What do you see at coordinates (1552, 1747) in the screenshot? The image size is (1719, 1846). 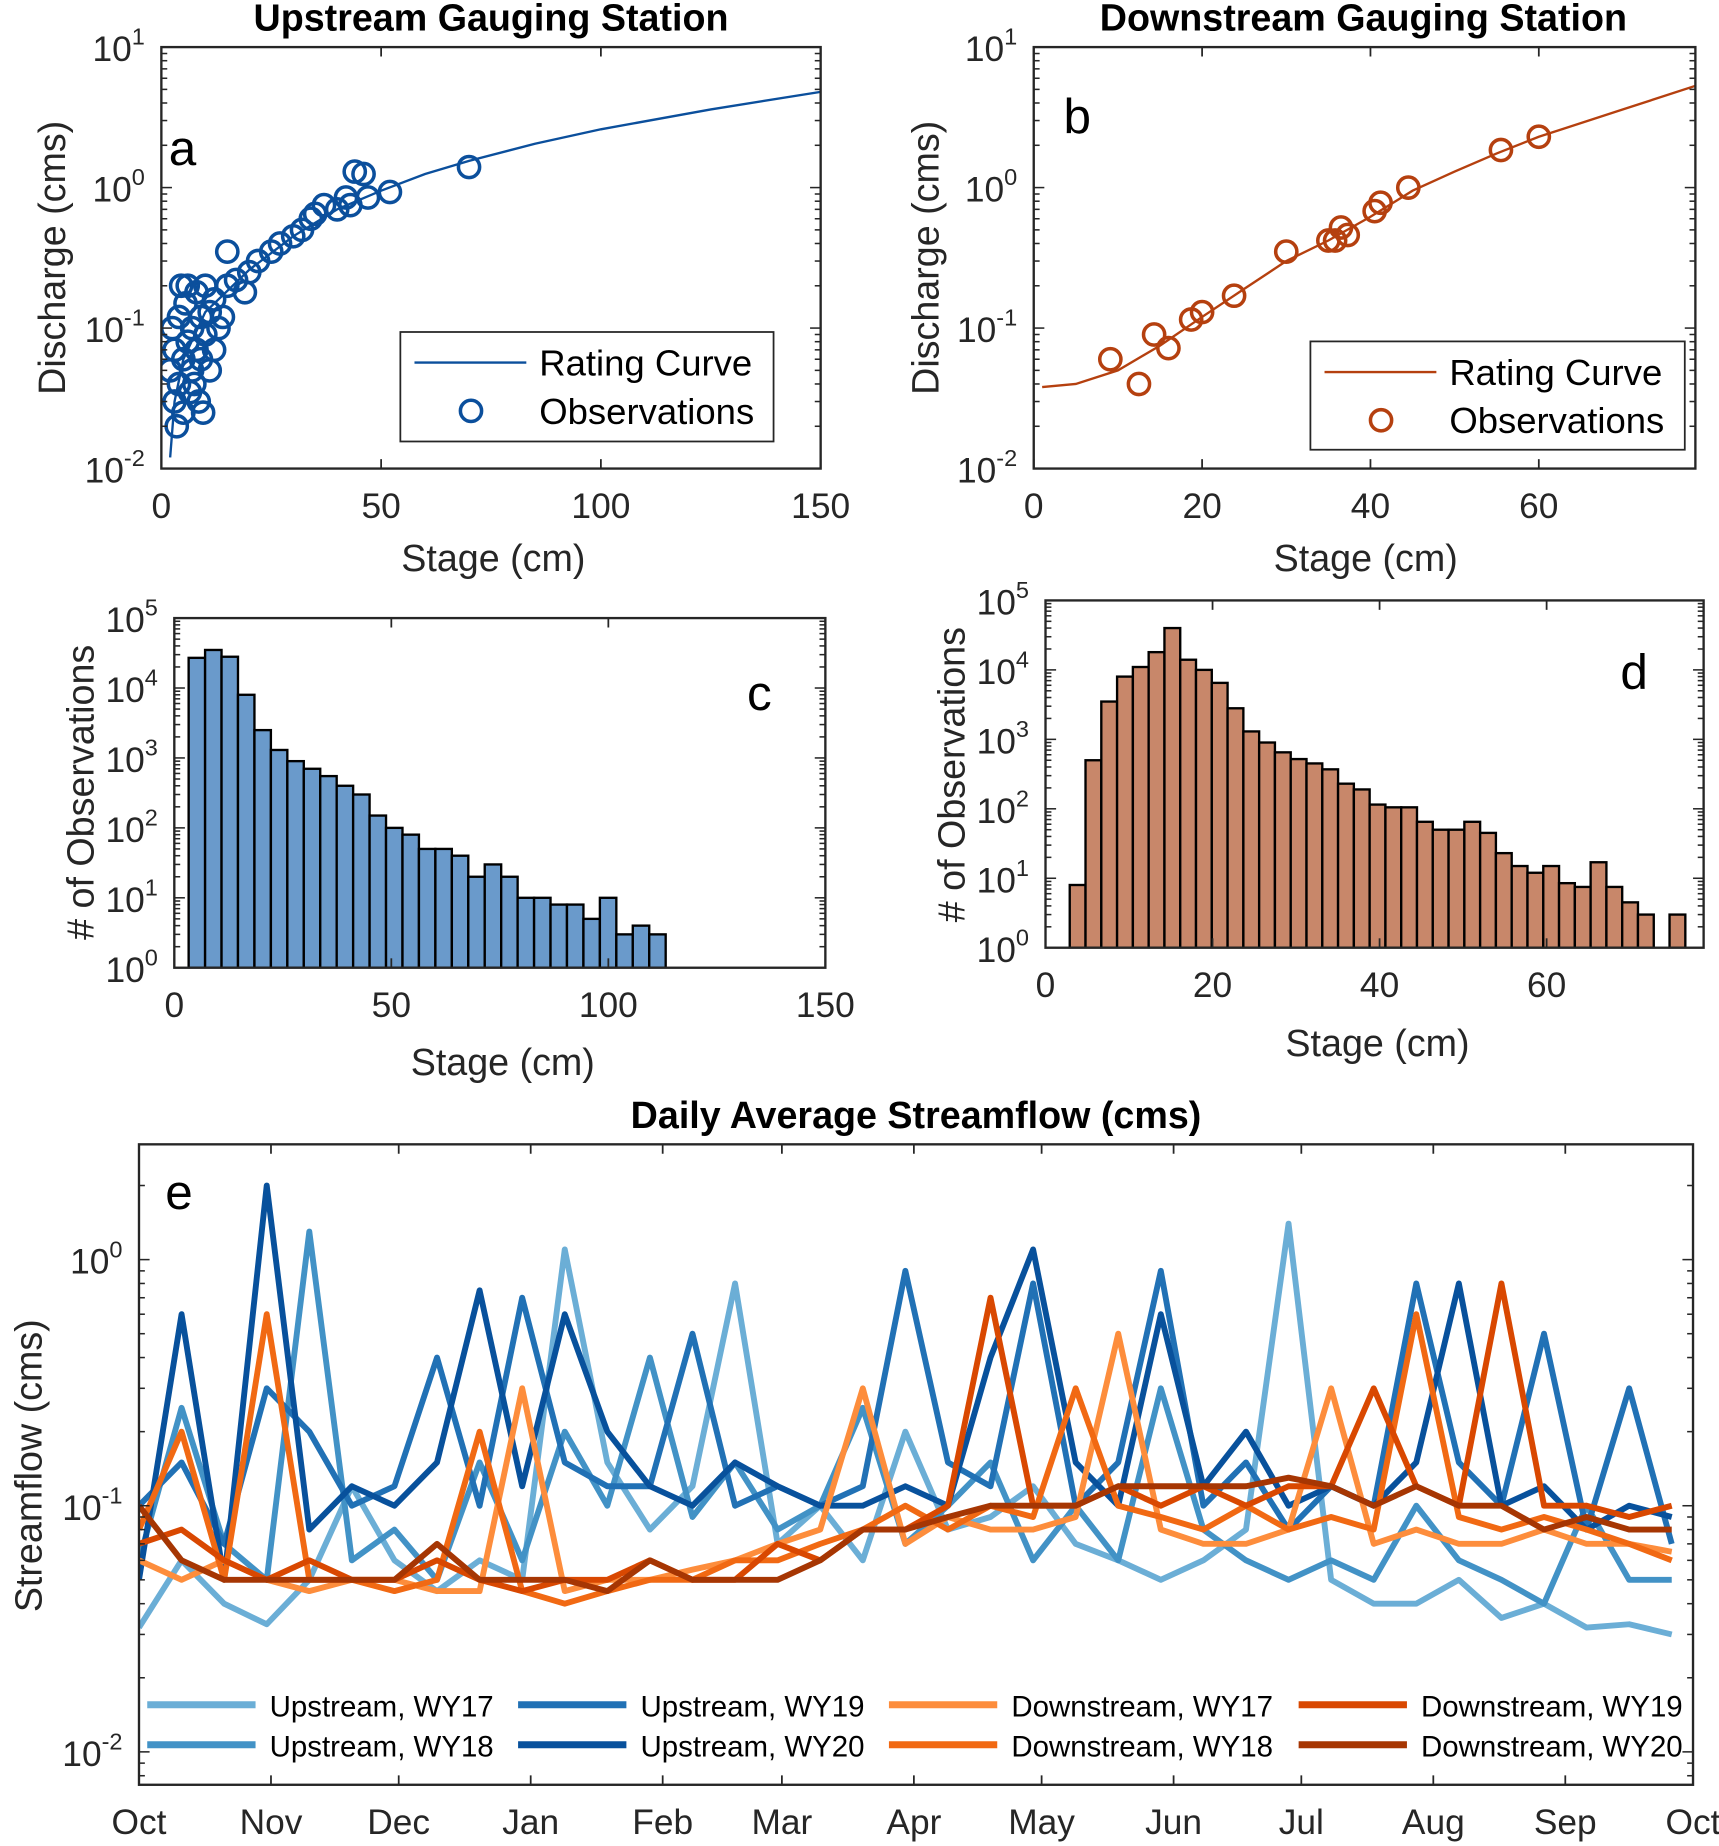 I see `legend-label: Downstream, WY20` at bounding box center [1552, 1747].